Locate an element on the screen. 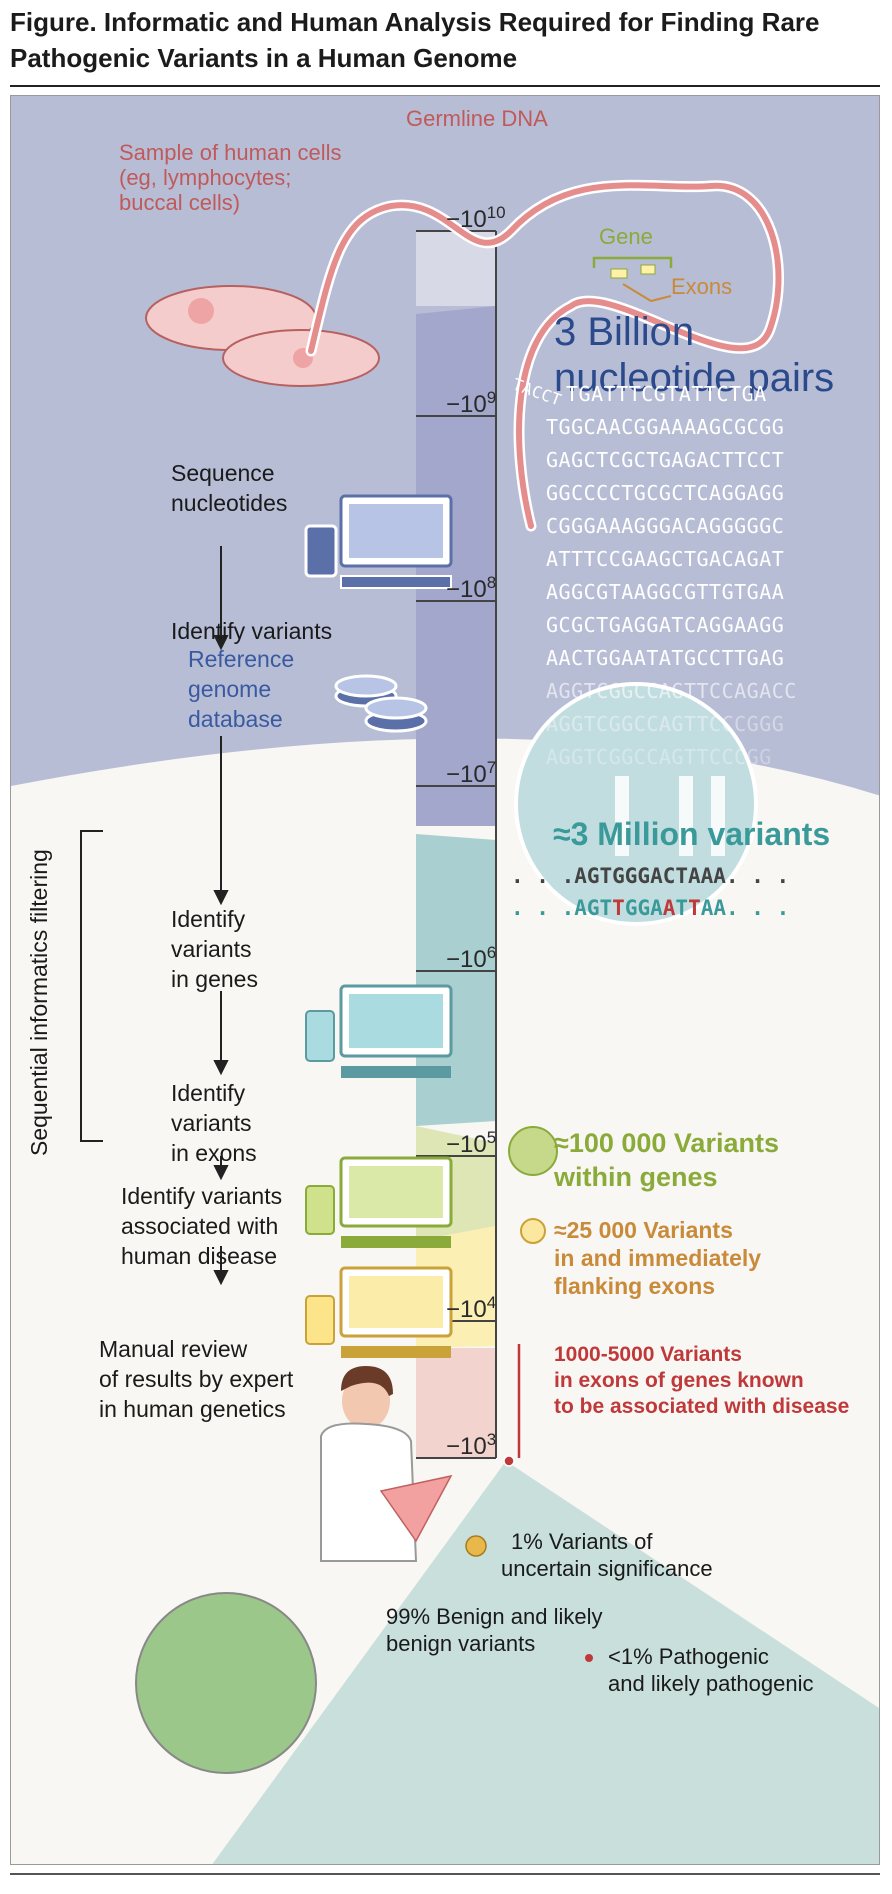  genes-step-line-1: Identify is located at coordinates (208, 919).